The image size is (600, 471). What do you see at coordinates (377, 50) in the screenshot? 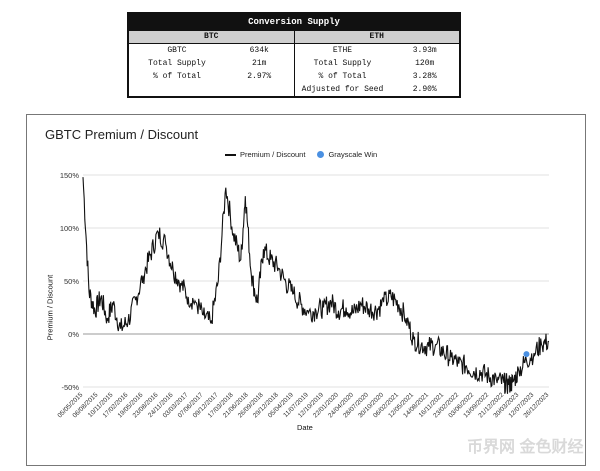
I see `table-row: ETHE 3.93m` at bounding box center [377, 50].